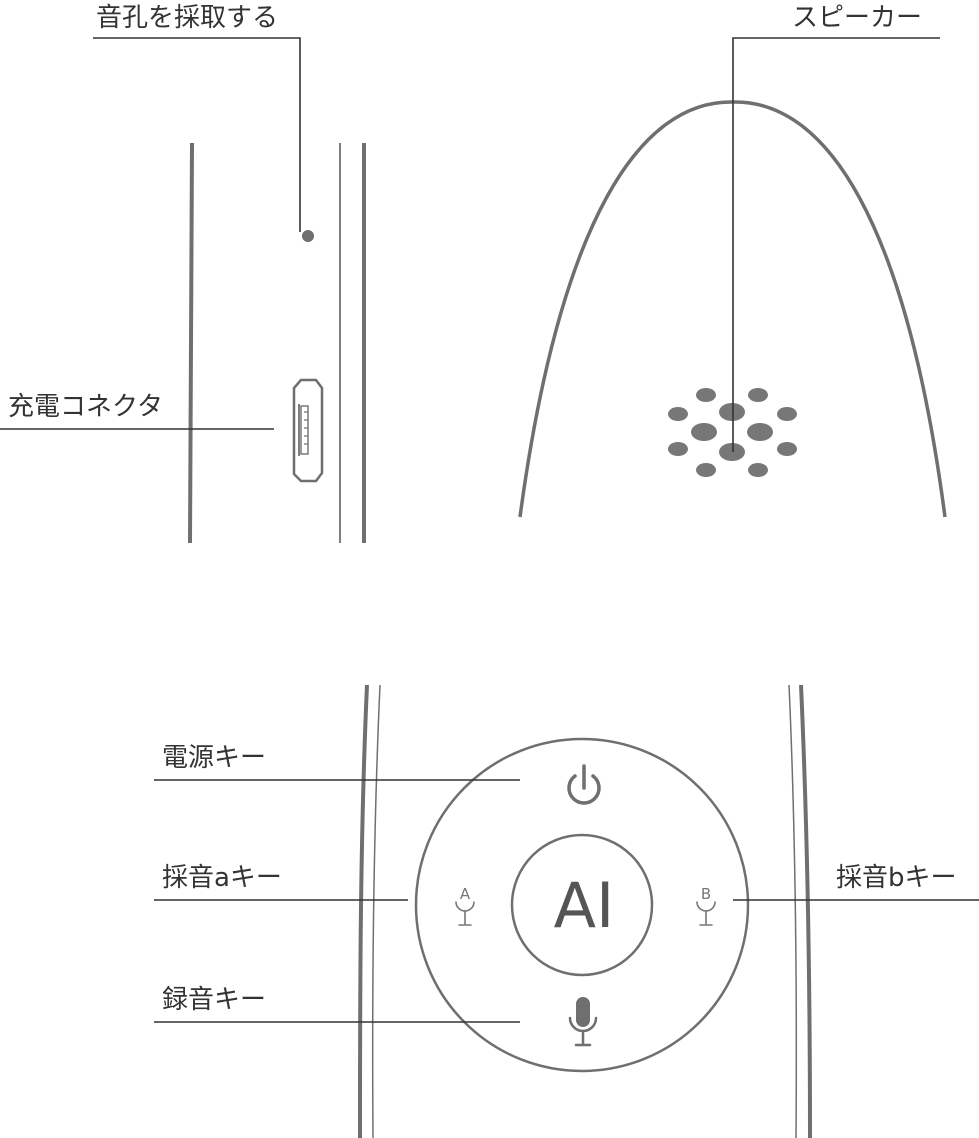  What do you see at coordinates (197, 134) in the screenshot?
I see `mic-hole-leader-line` at bounding box center [197, 134].